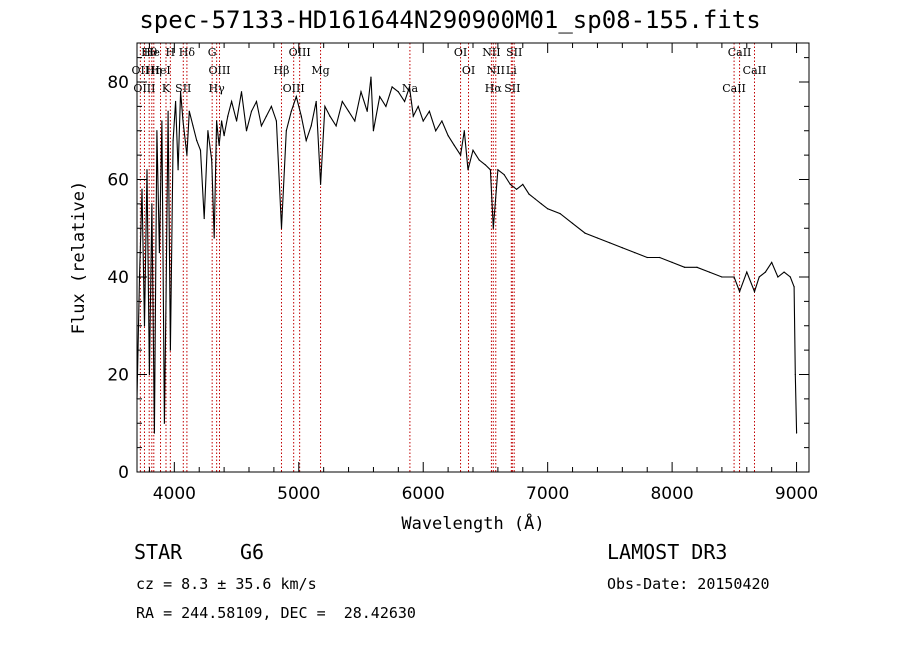 The image size is (900, 649). I want to click on marker-label: Hη, so click(154, 70).